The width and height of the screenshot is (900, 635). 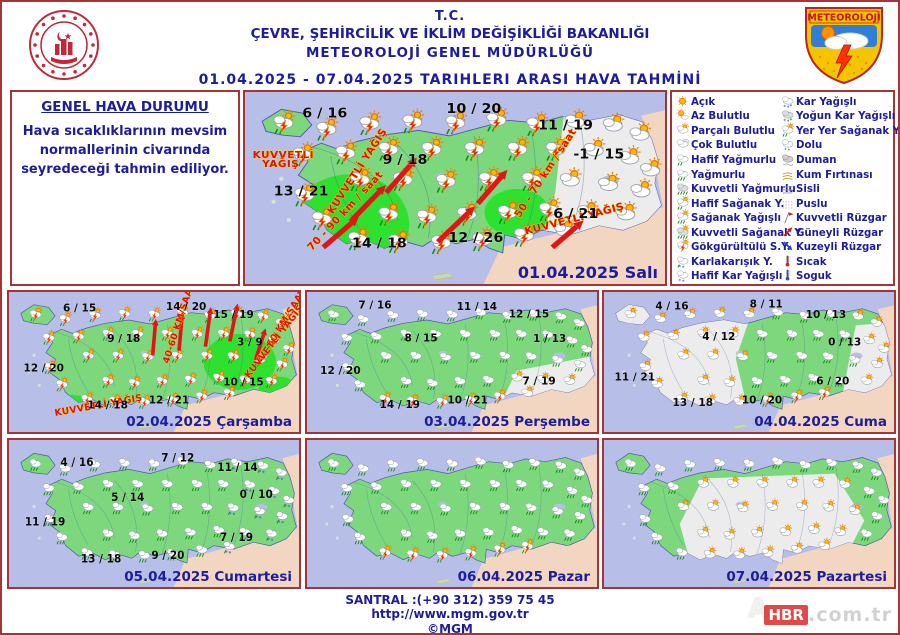 I want to click on legend-item-label: Duman, so click(x=816, y=160).